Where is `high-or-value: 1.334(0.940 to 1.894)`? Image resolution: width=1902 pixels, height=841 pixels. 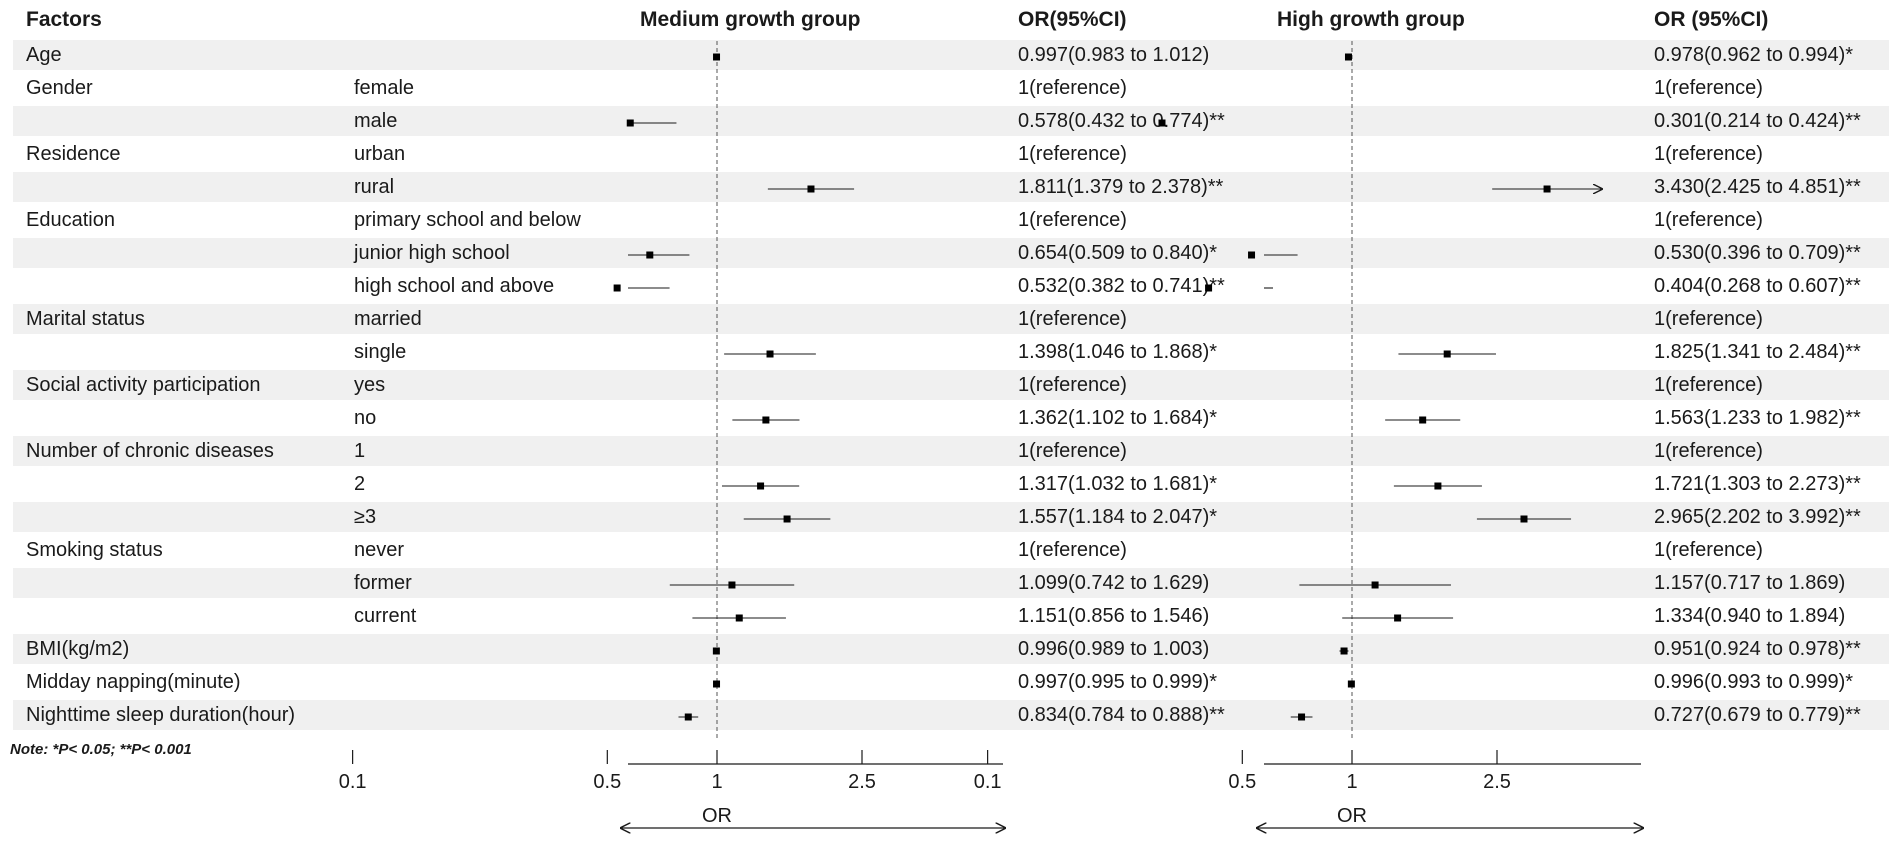 high-or-value: 1.334(0.940 to 1.894) is located at coordinates (1750, 616).